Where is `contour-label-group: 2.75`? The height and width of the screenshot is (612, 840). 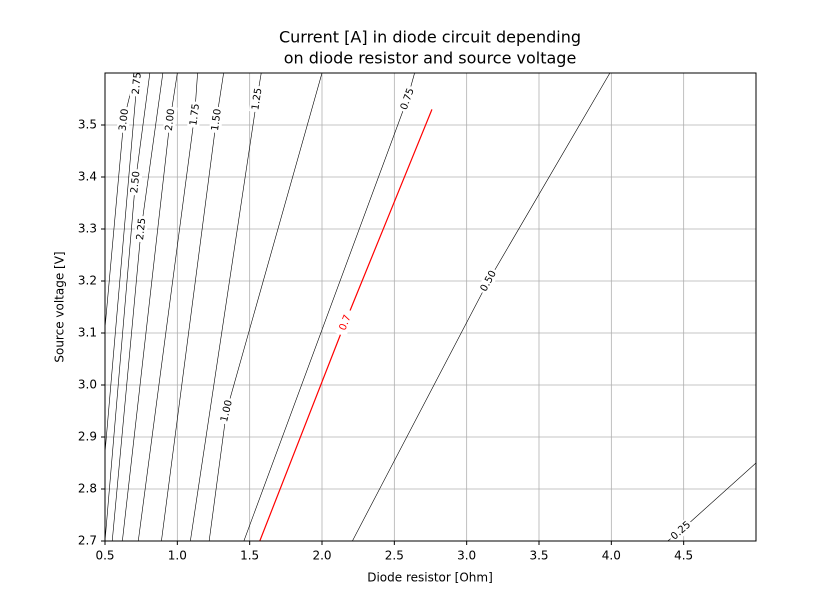
contour-label-group: 2.75 is located at coordinates (136, 83).